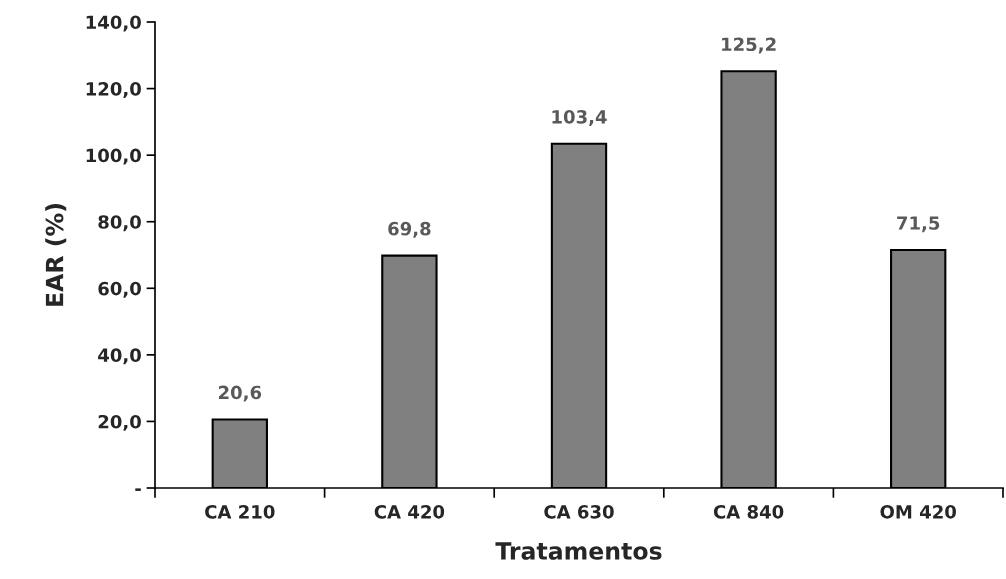 This screenshot has width=1006, height=579. I want to click on x-tick-label: CA 630, so click(579, 511).